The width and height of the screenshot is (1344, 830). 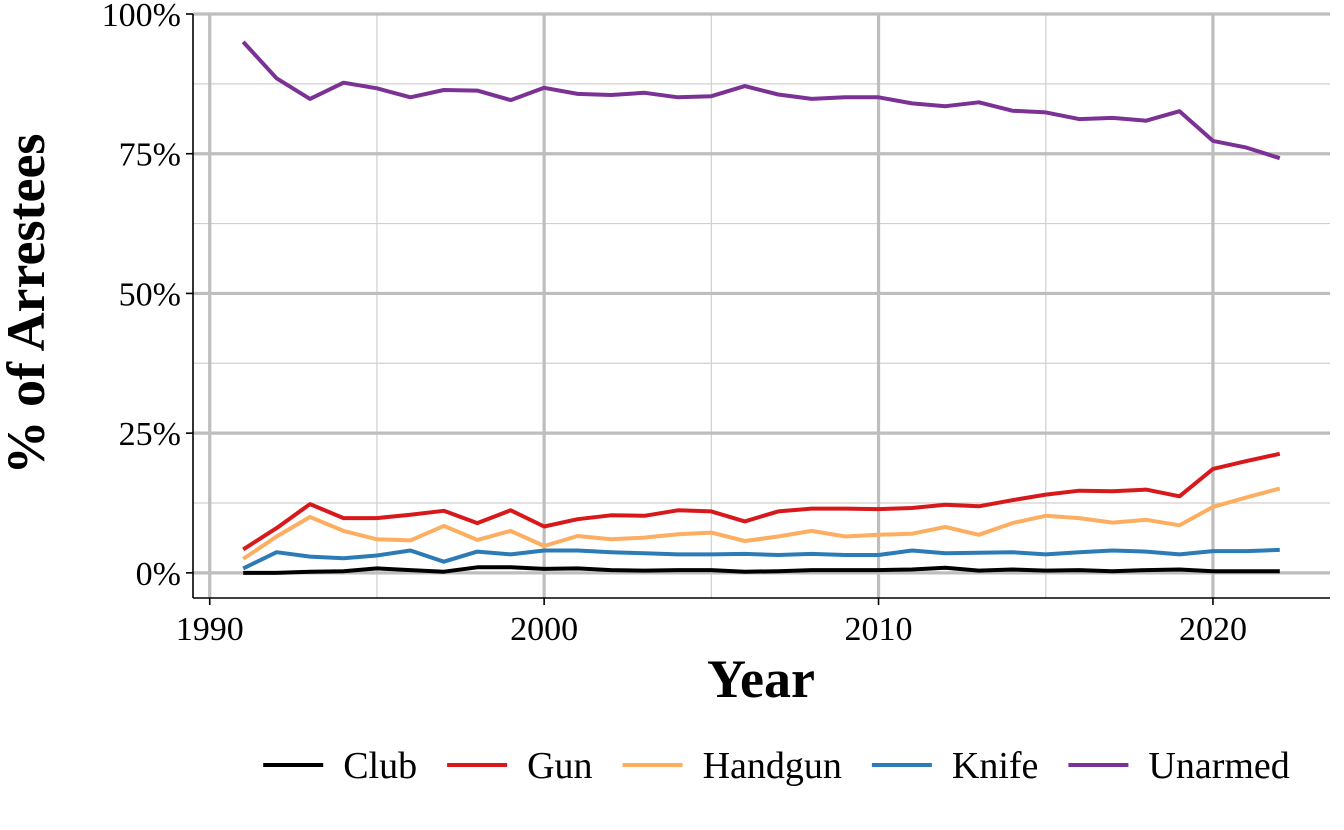 I want to click on y-tick-label: 0%, so click(x=158, y=574).